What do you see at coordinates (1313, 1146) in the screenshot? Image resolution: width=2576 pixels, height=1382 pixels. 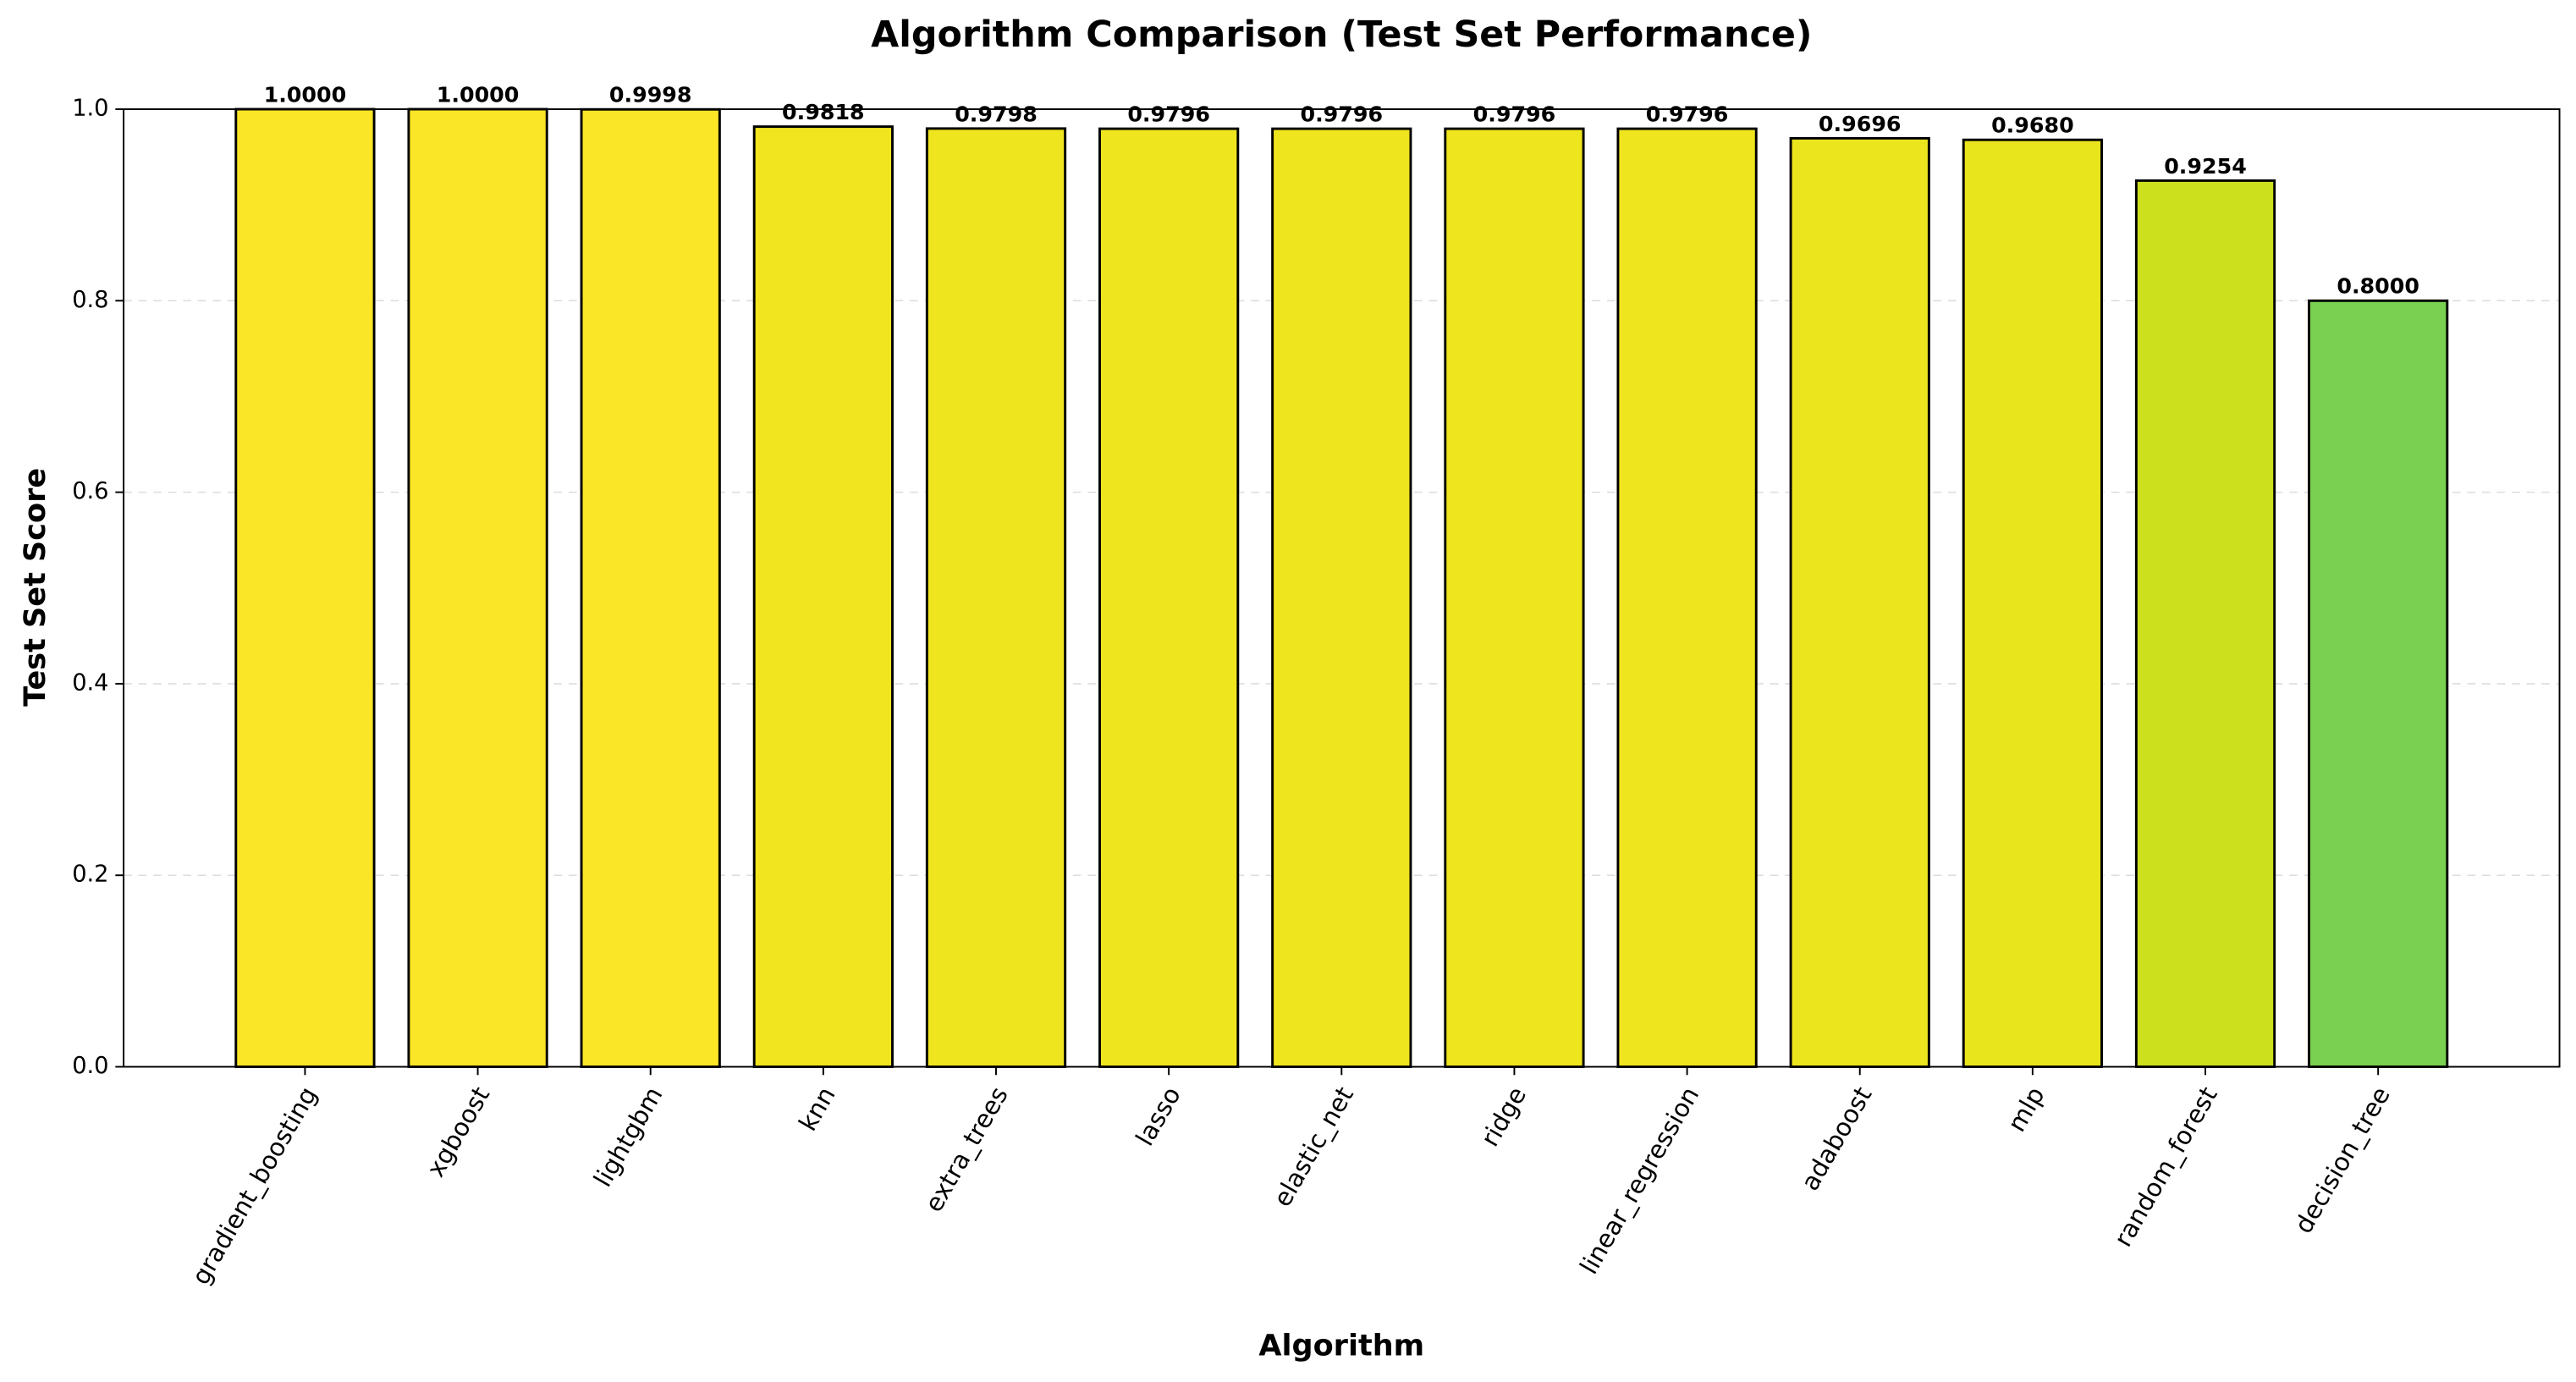 I see `x-tick-label: elastic_net` at bounding box center [1313, 1146].